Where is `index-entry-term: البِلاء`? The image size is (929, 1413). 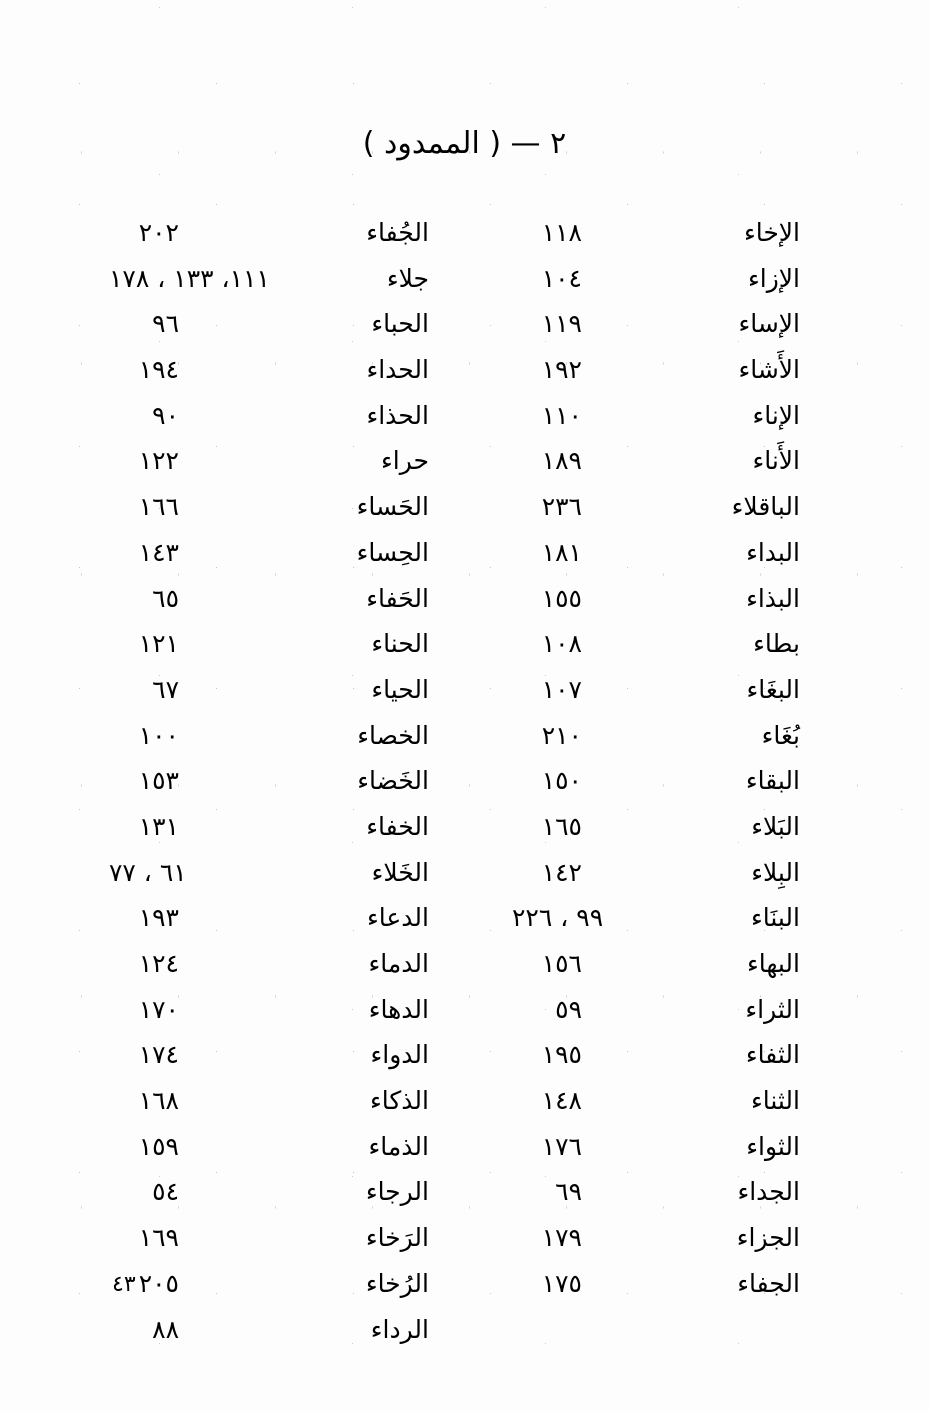
index-entry-term: البِلاء is located at coordinates (775, 872).